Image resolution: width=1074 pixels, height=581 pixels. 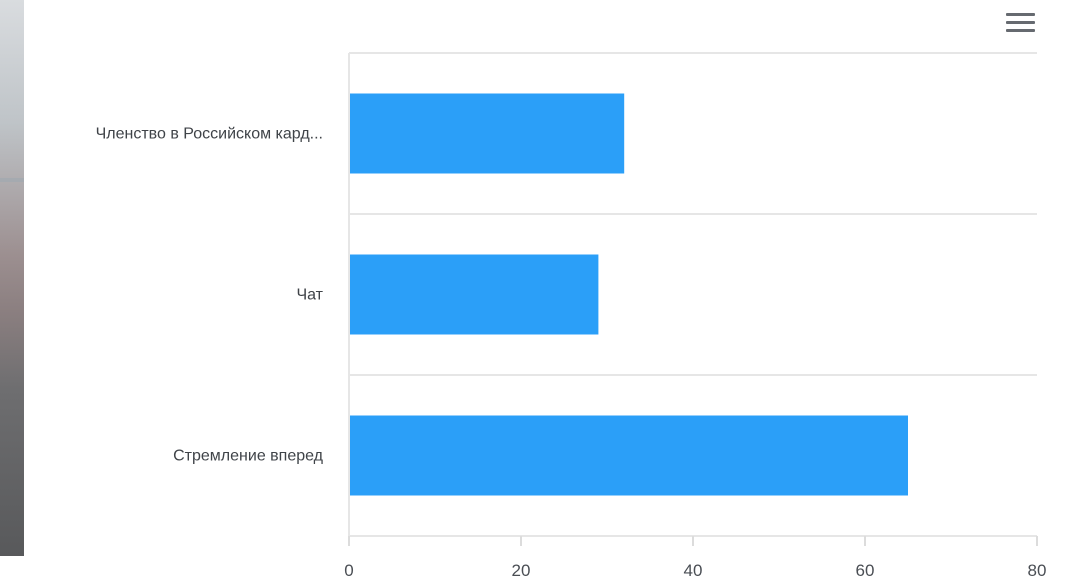 I want to click on x-tick-label: 60, so click(x=865, y=570).